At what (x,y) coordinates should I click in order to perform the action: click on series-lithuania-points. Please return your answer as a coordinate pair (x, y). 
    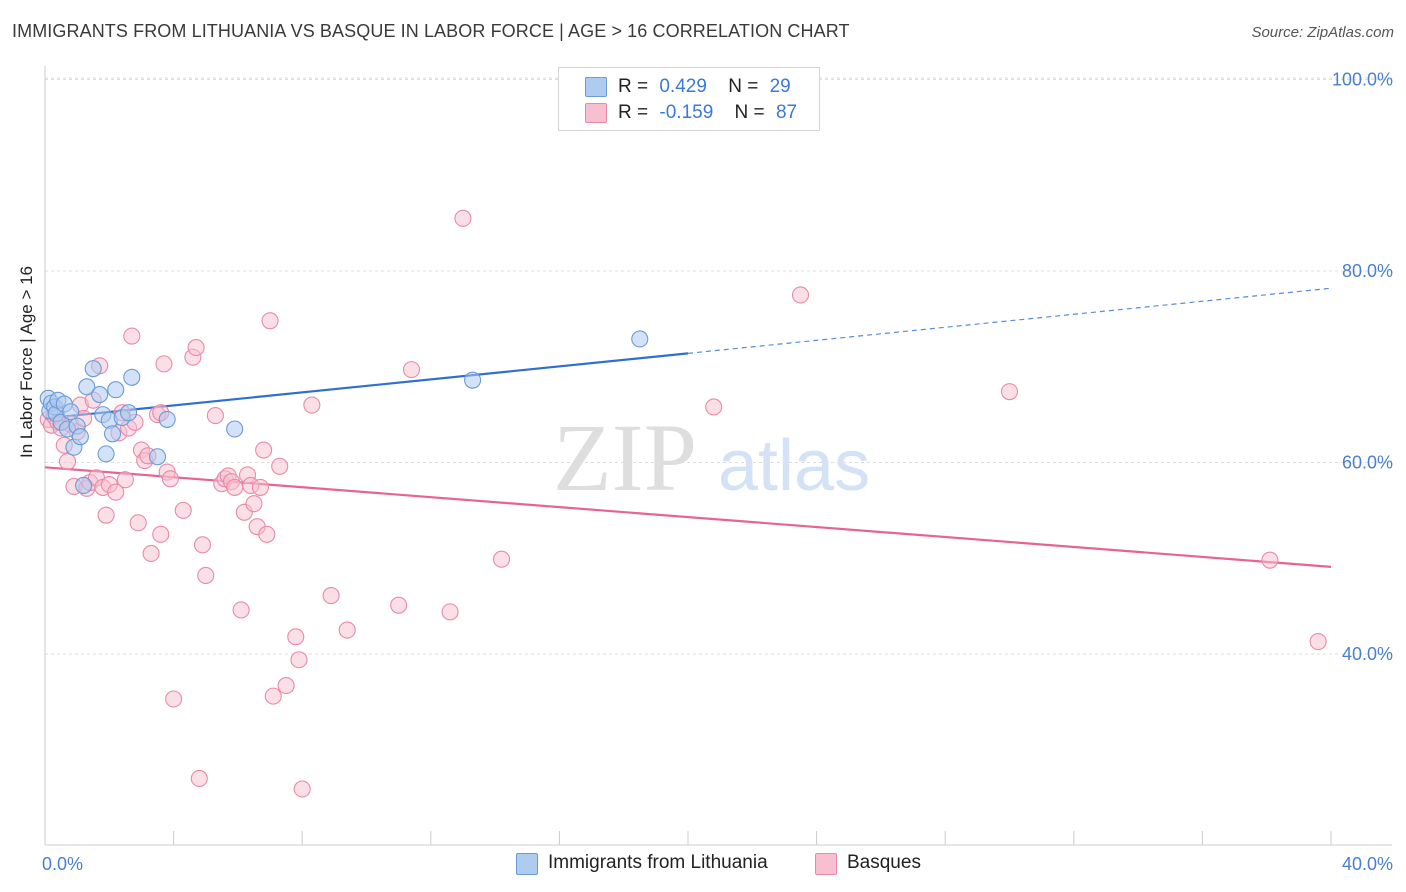
    Looking at the image, I should click on (344, 412).